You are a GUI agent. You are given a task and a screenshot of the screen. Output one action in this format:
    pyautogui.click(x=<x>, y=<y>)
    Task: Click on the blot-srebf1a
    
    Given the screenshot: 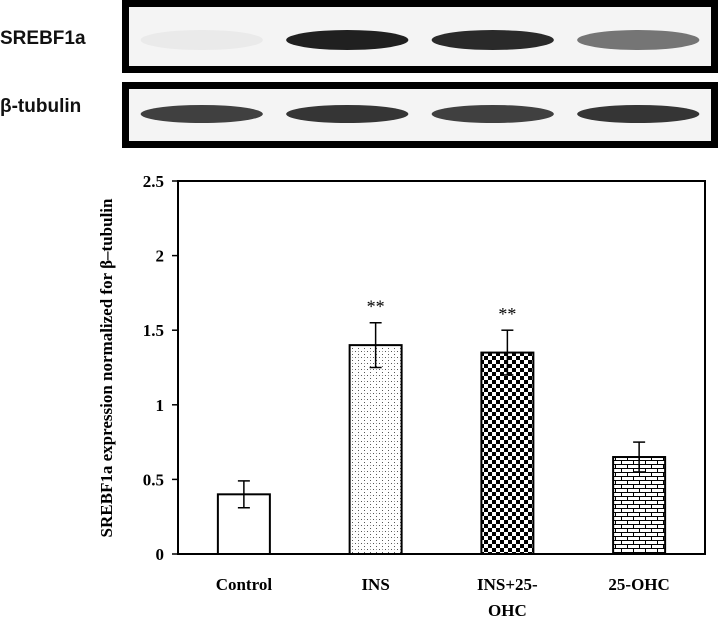 What is the action you would take?
    pyautogui.click(x=420, y=36)
    